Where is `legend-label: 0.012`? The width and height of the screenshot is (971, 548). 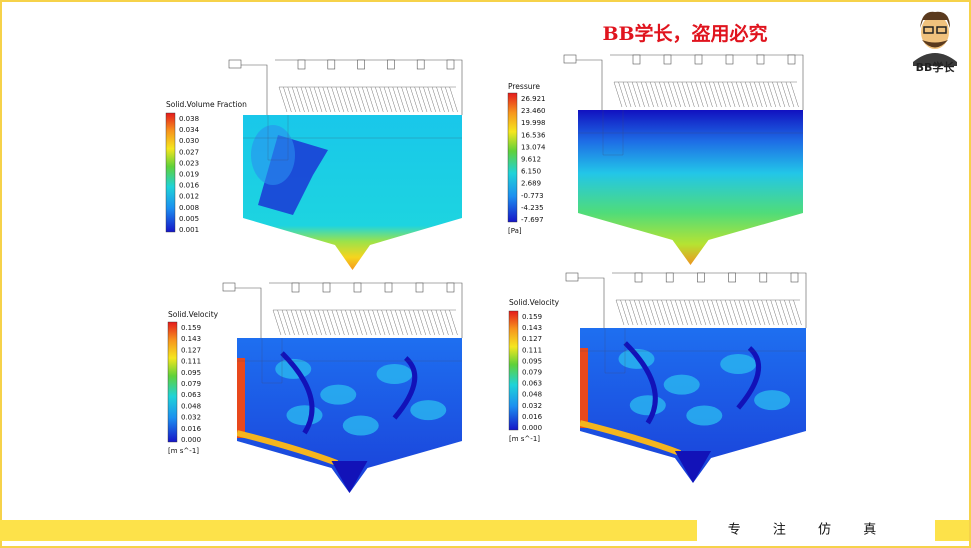
legend-label: 0.012 is located at coordinates (189, 197).